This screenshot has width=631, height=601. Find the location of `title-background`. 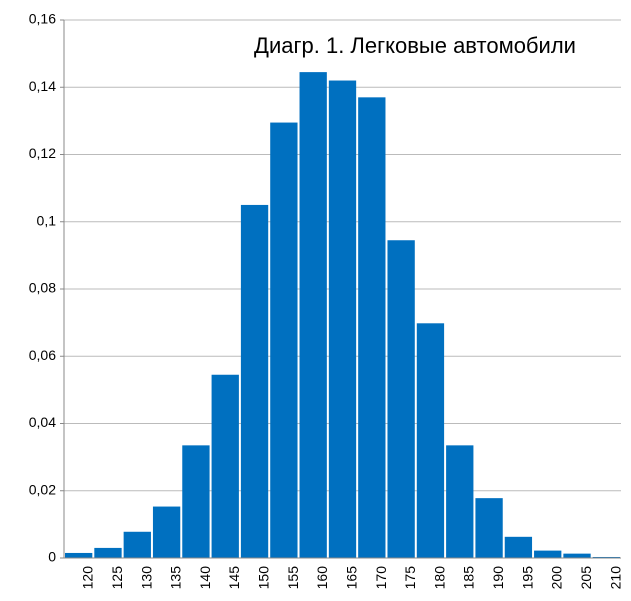

title-background is located at coordinates (410, 46).